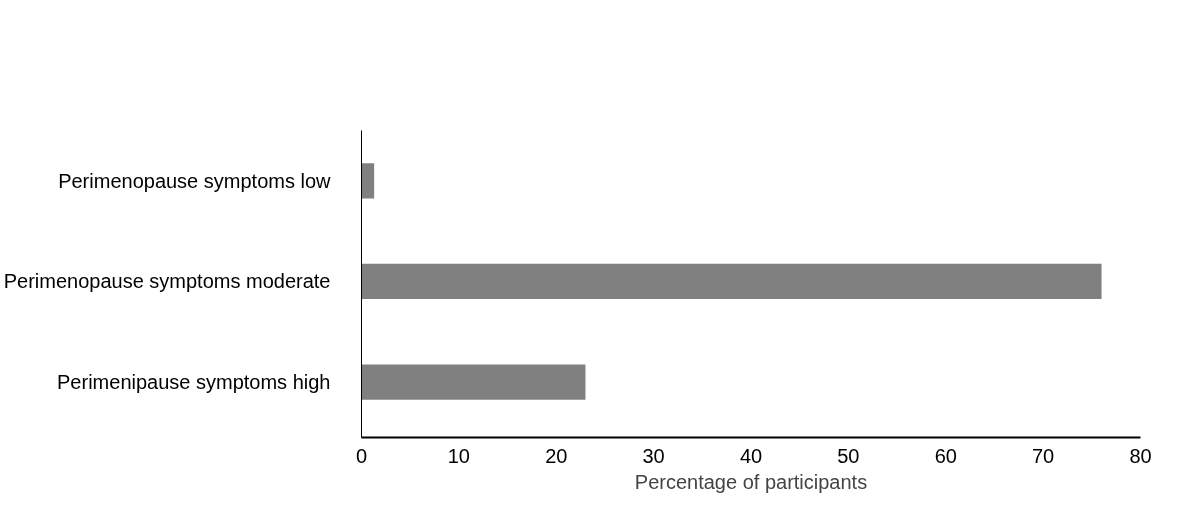 The image size is (1198, 505). I want to click on y-tick-label: Perimenipause symptoms high, so click(194, 382).